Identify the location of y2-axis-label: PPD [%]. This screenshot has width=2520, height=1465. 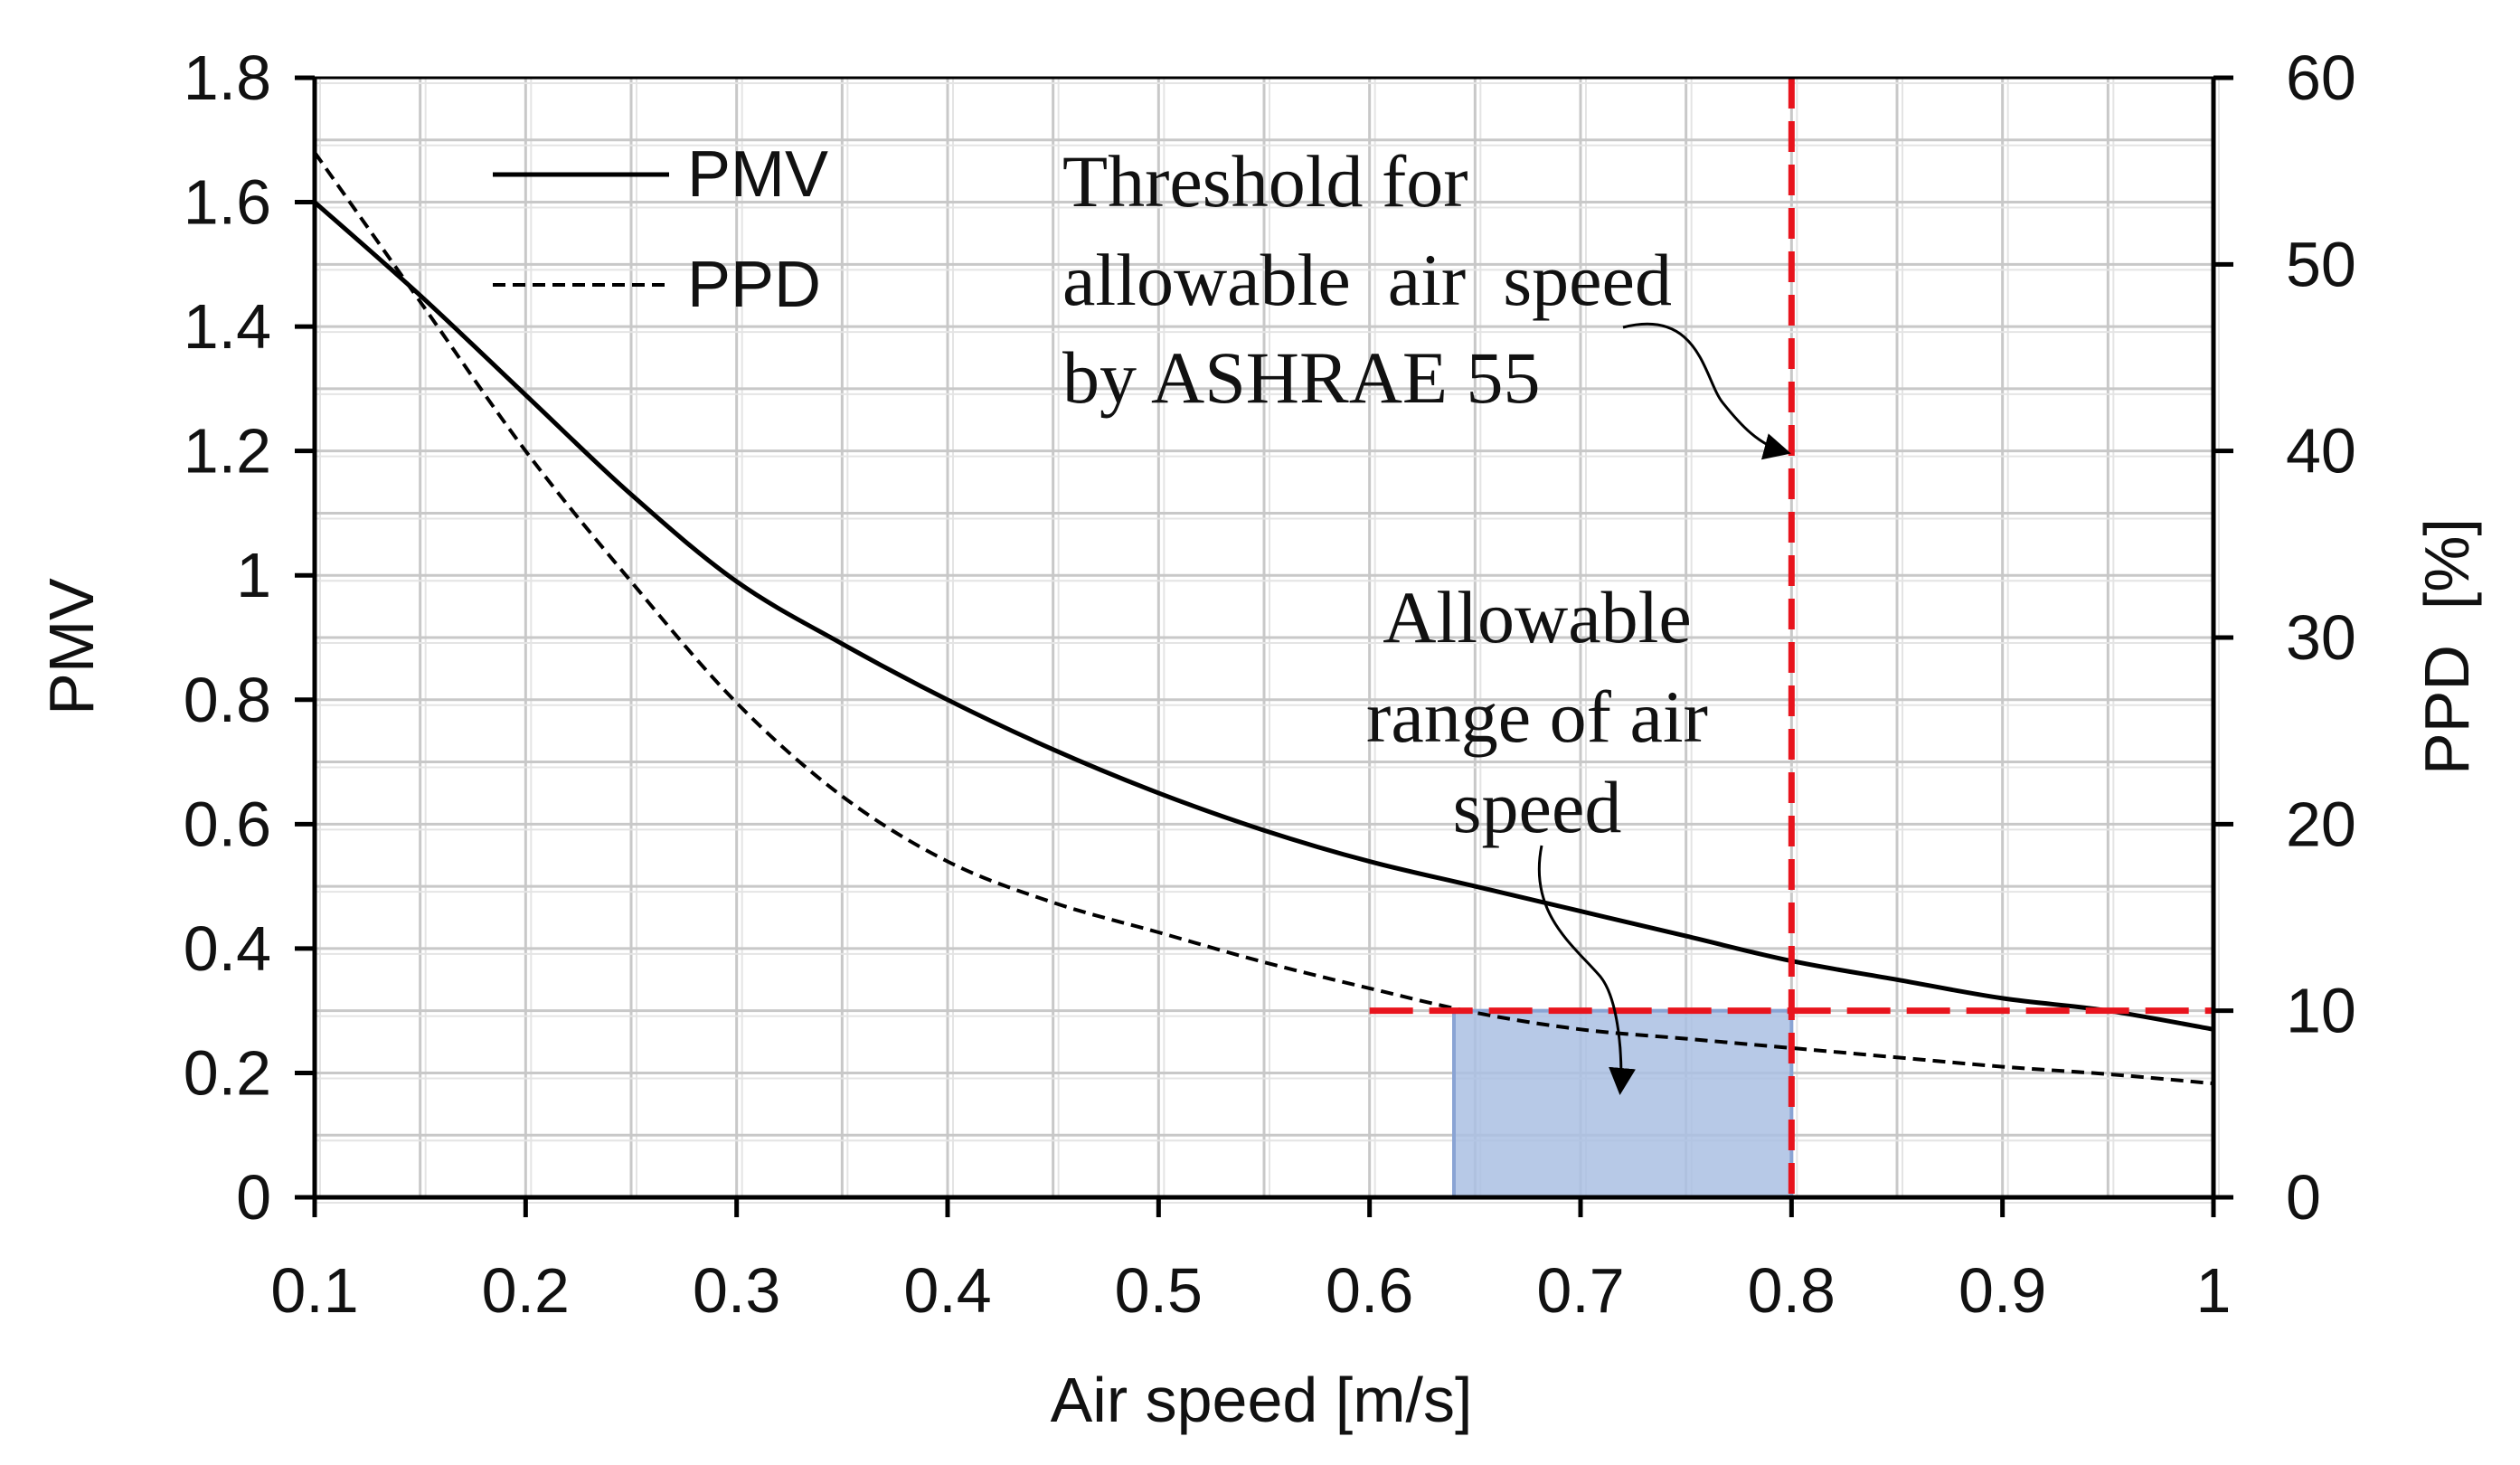
(2446, 647).